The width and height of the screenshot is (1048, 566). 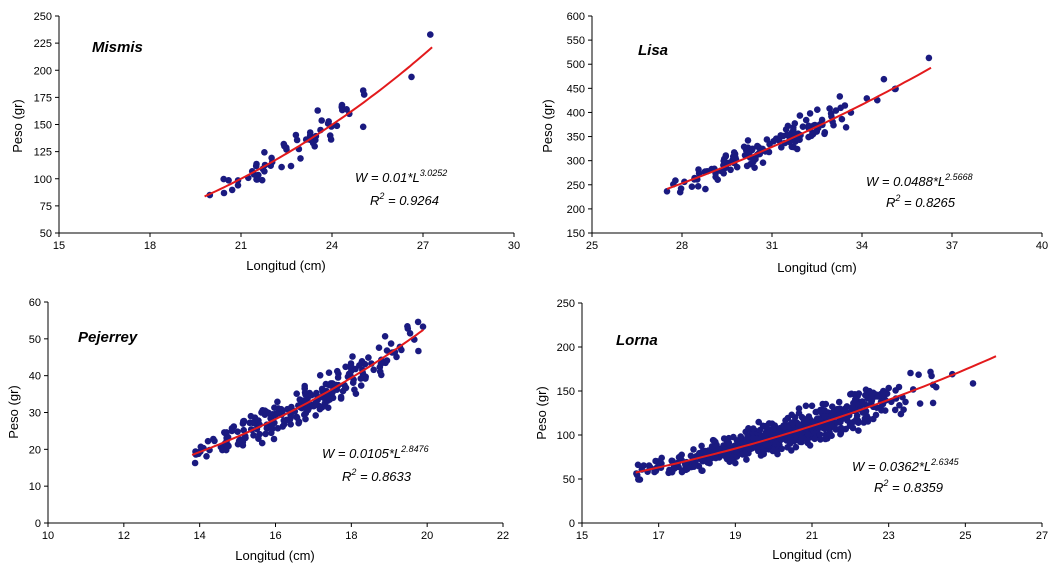 What do you see at coordinates (889, 536) in the screenshot?
I see `x-tick-label: 23` at bounding box center [889, 536].